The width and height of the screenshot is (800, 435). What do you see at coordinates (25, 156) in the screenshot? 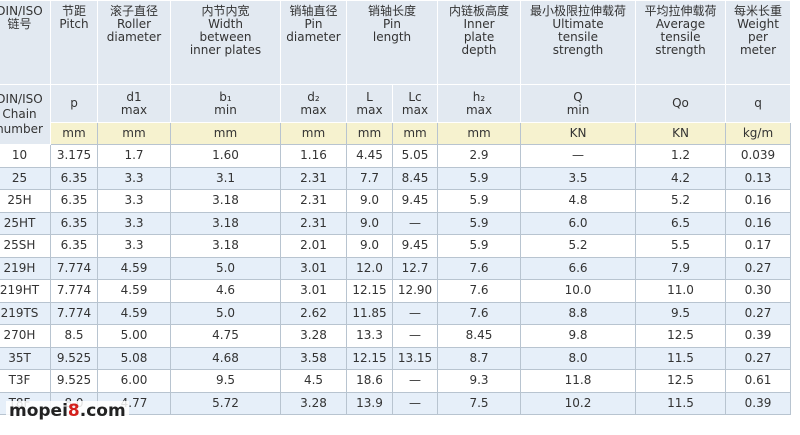
I see `data-cell: 10` at bounding box center [25, 156].